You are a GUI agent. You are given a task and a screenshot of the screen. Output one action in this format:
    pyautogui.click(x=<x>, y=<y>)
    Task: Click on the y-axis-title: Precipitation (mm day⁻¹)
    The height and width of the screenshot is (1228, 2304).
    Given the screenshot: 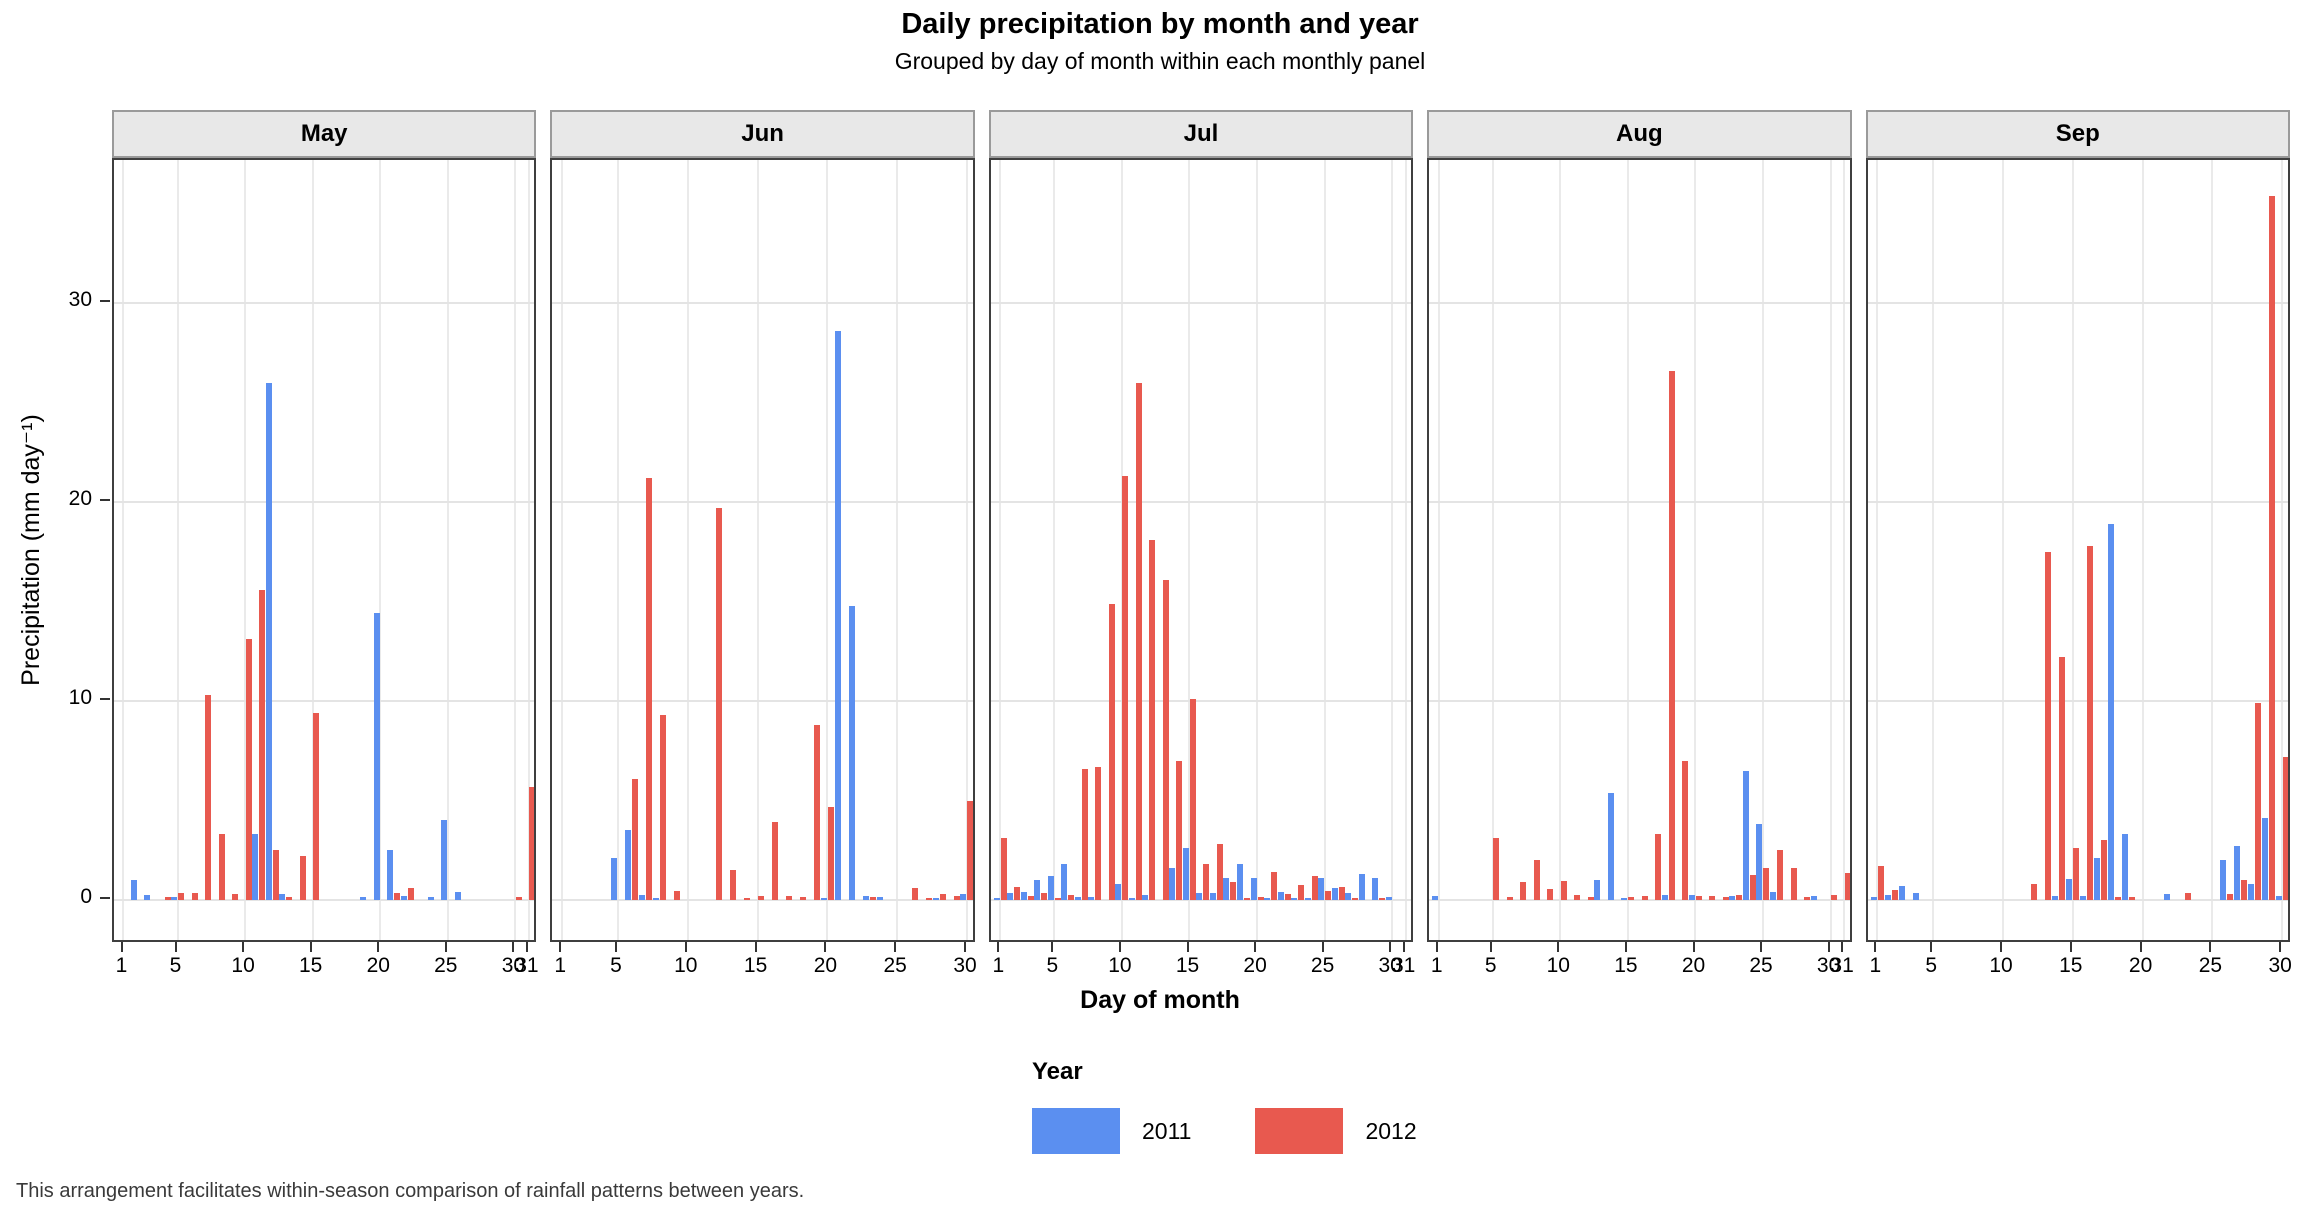 What is the action you would take?
    pyautogui.click(x=31, y=550)
    